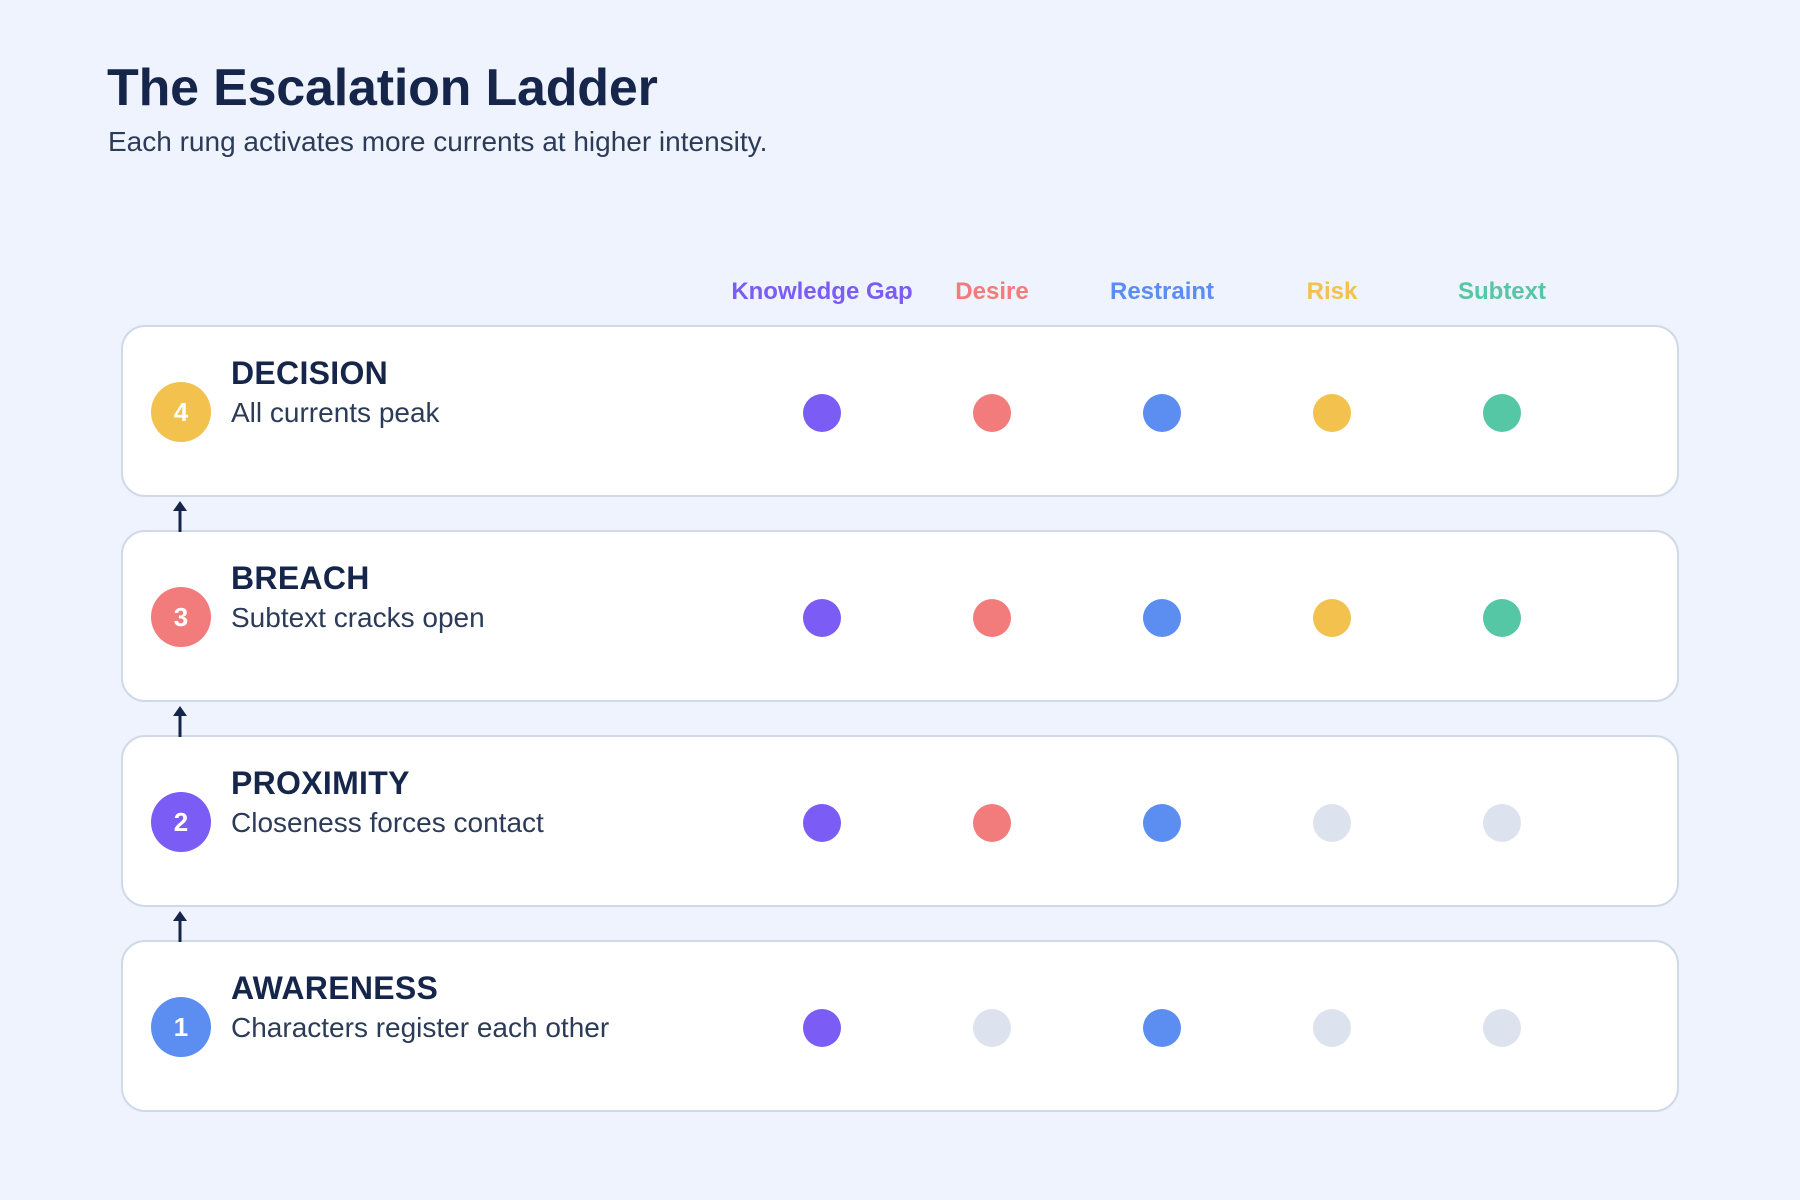  I want to click on rung-awareness: 1 AWARENESS Characters register each other, so click(900, 1026).